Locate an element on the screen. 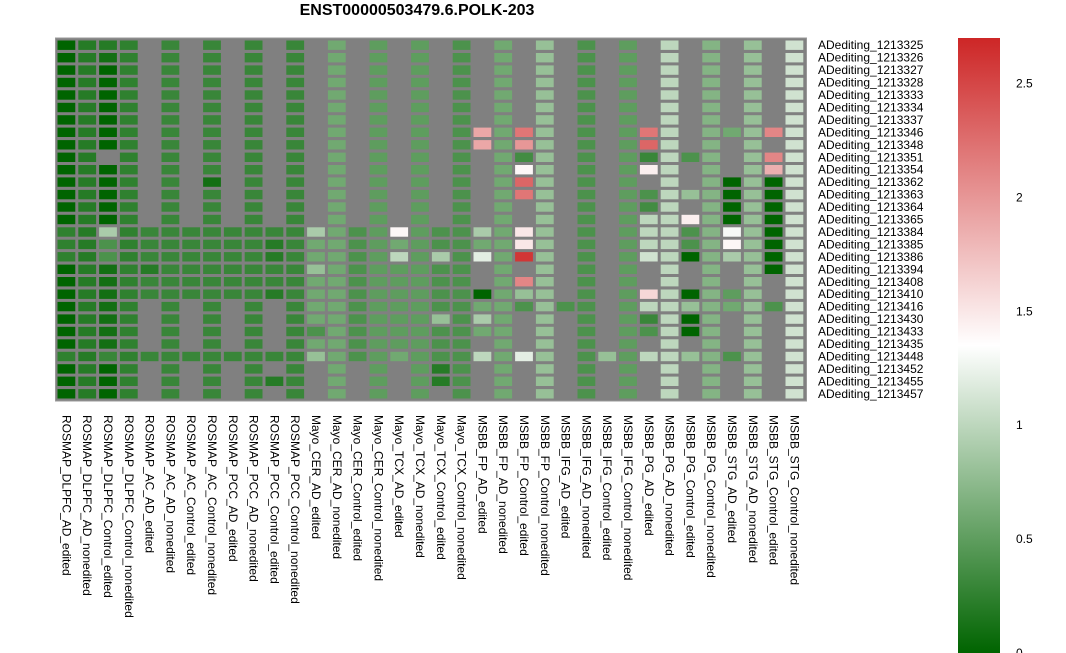  row-label: ADediting_1213348 is located at coordinates (871, 145).